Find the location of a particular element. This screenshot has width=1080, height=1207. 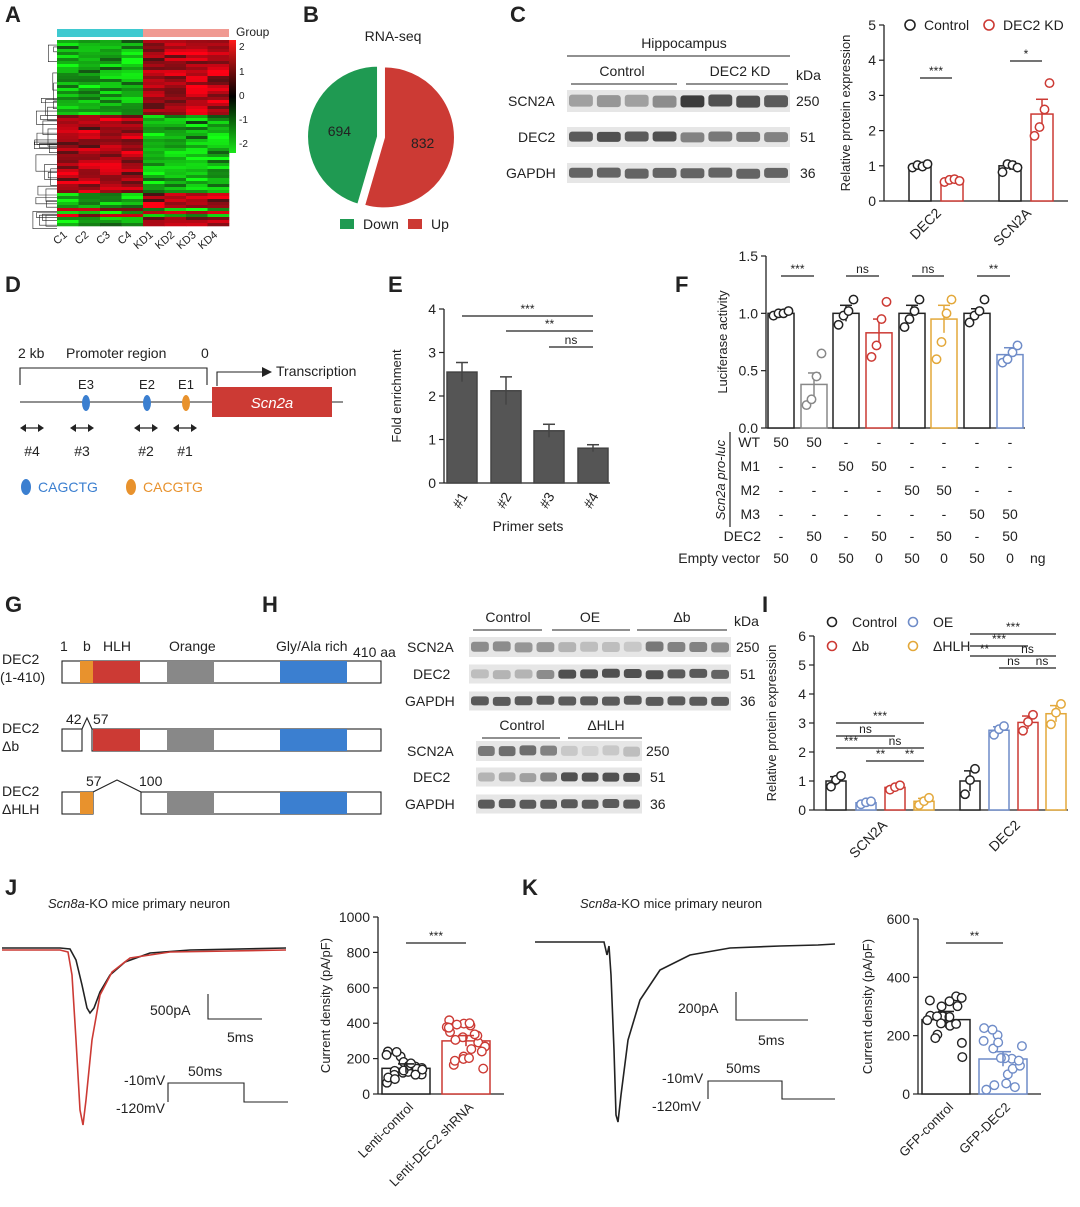

significance-label: ns is located at coordinates (1013, 661).